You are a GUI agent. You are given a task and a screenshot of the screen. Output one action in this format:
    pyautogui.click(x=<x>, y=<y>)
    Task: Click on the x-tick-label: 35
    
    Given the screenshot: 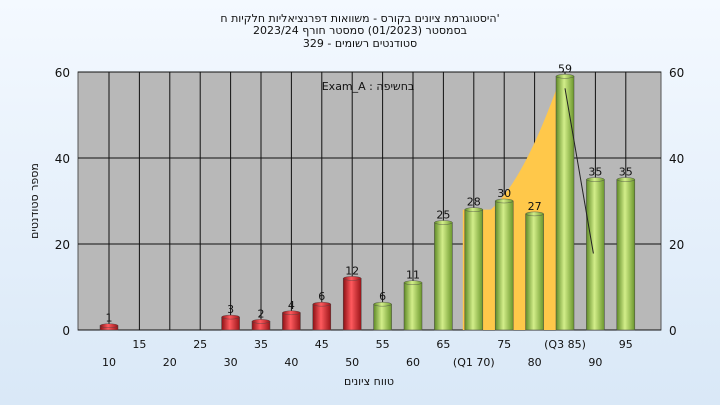 What is the action you would take?
    pyautogui.click(x=261, y=344)
    